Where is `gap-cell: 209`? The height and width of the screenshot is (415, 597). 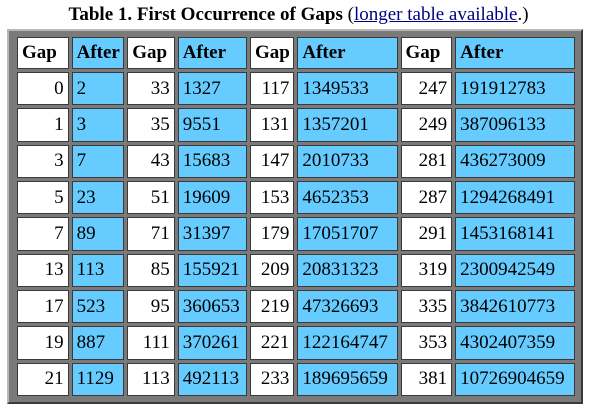
gap-cell: 209 is located at coordinates (272, 270).